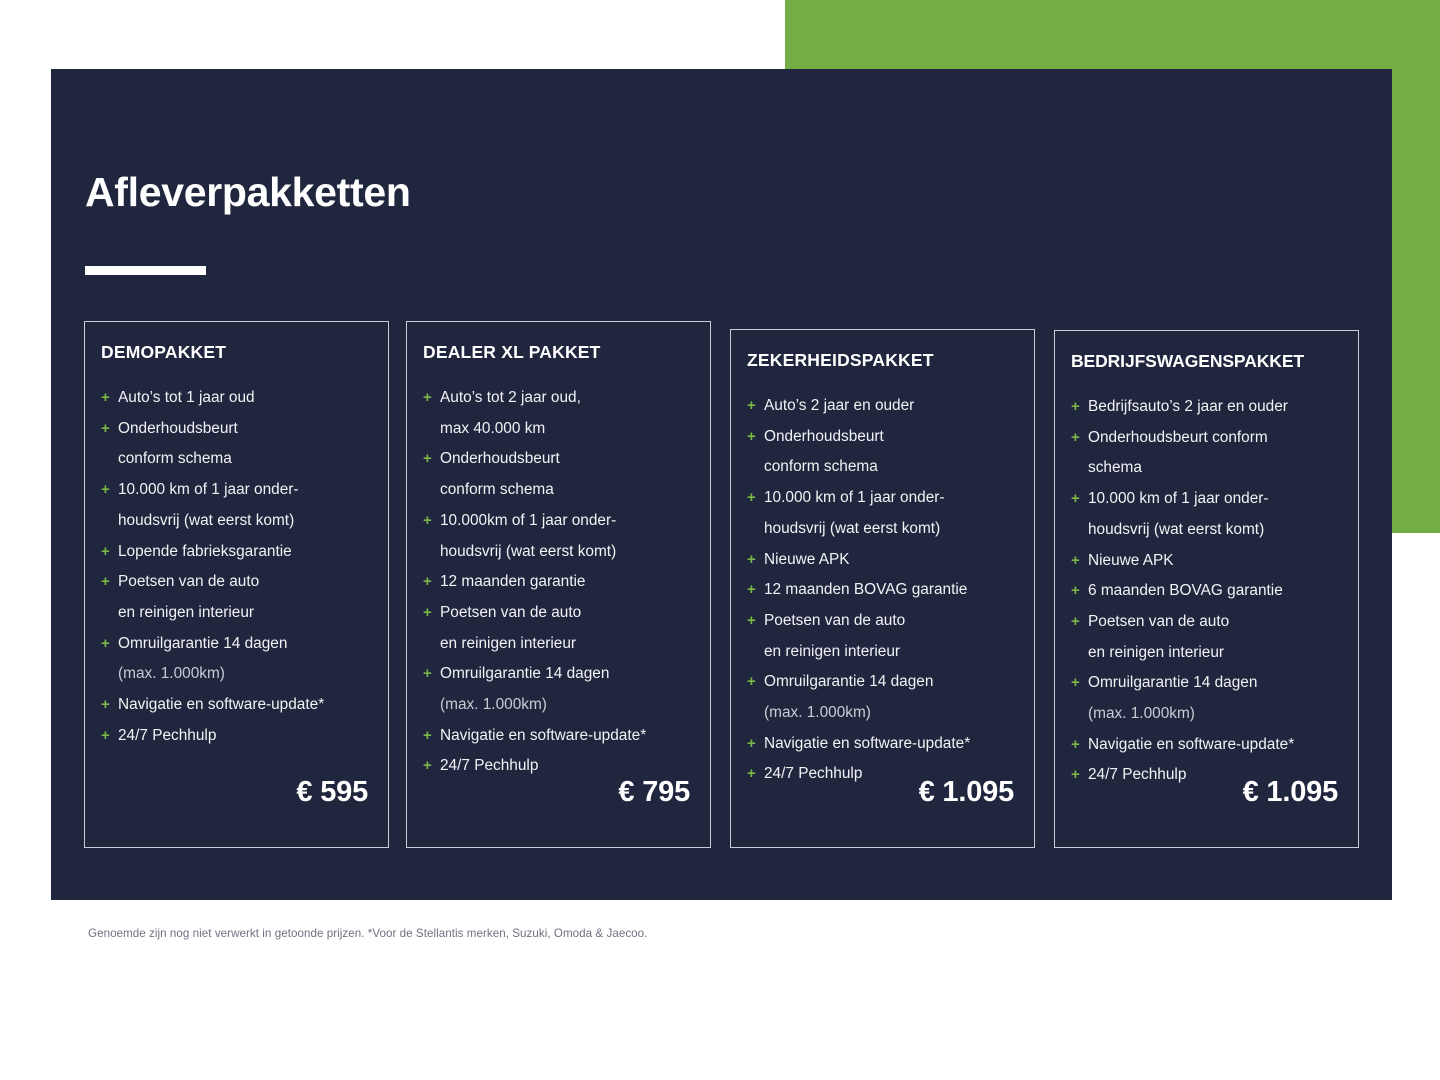 This screenshot has width=1440, height=1080. I want to click on feature-item: + Auto’s 2 jaar en ouder, so click(880, 406).